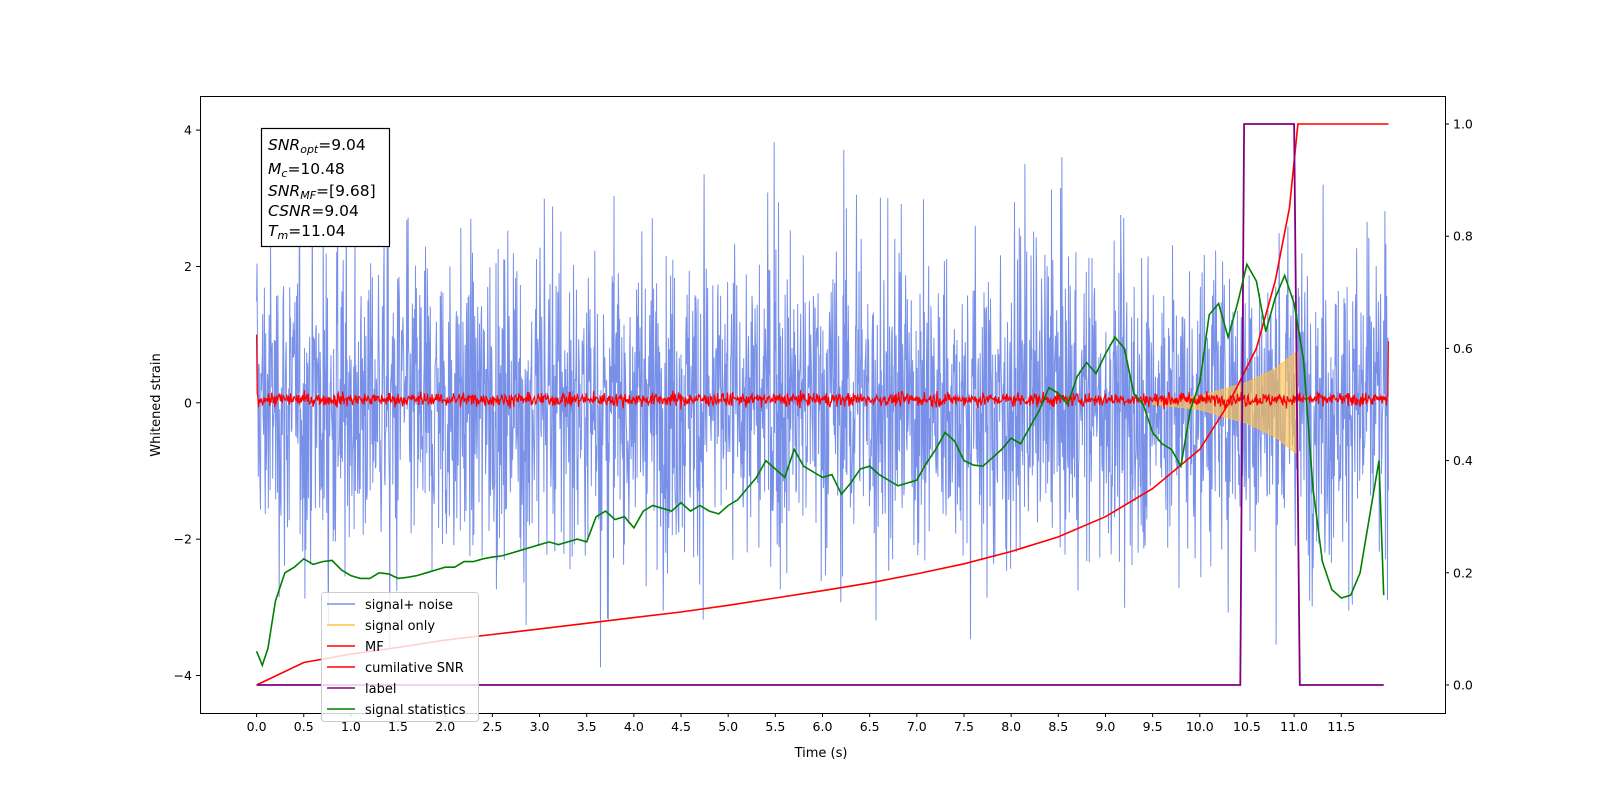  Describe the element at coordinates (728, 726) in the screenshot. I see `x-tick-label: 5.0` at that location.